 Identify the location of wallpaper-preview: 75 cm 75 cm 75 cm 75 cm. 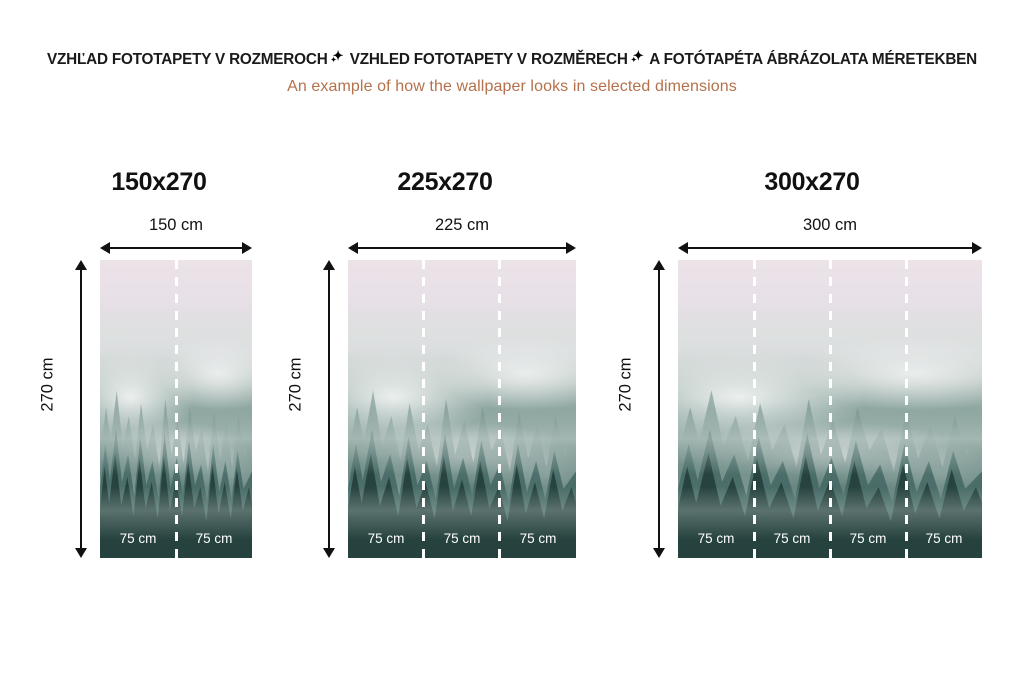
(830, 409).